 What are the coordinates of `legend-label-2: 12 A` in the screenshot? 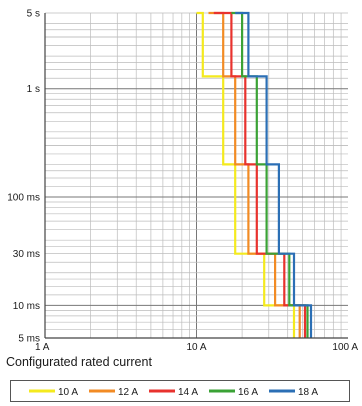 It's located at (128, 392).